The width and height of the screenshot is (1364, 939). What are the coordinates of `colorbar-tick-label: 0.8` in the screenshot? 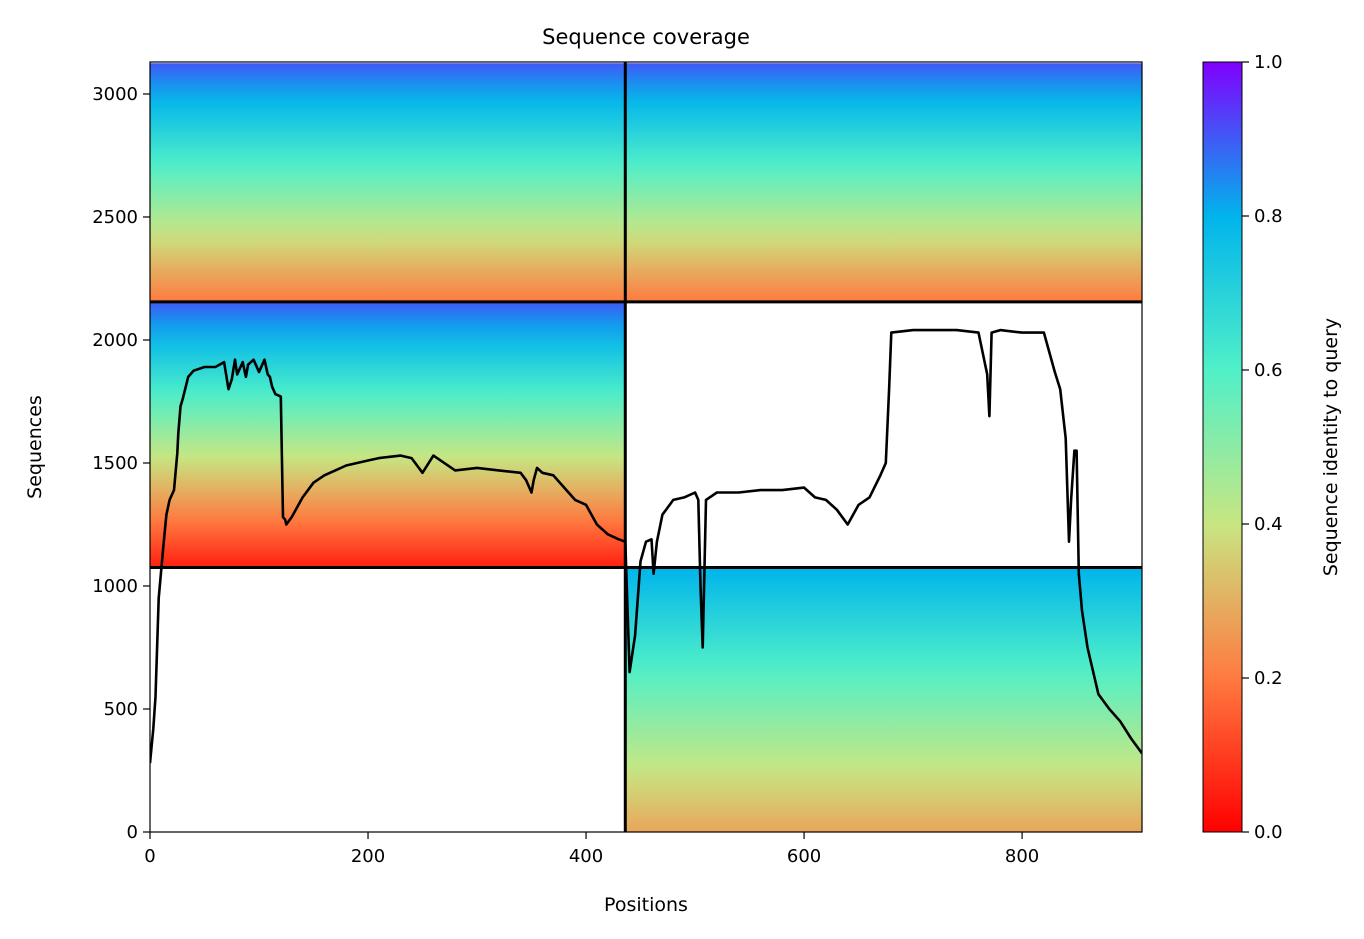 It's located at (1268, 216).